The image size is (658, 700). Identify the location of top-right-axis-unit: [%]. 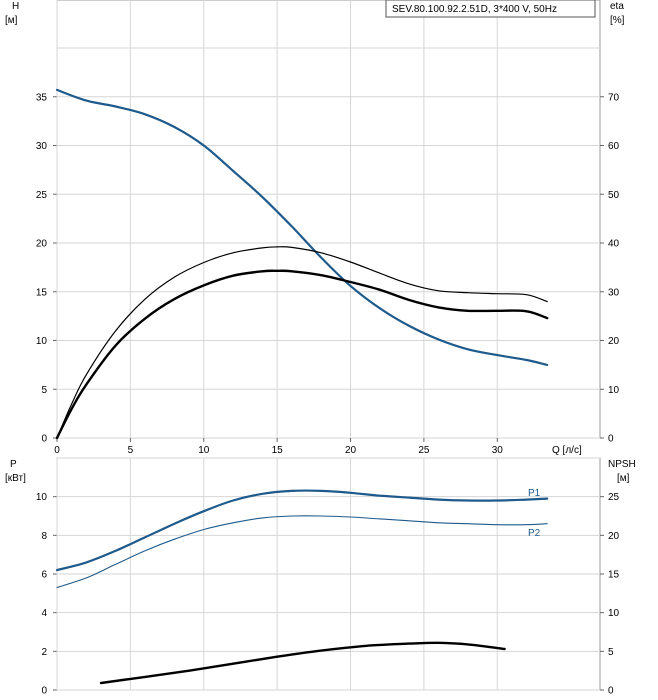
(617, 20).